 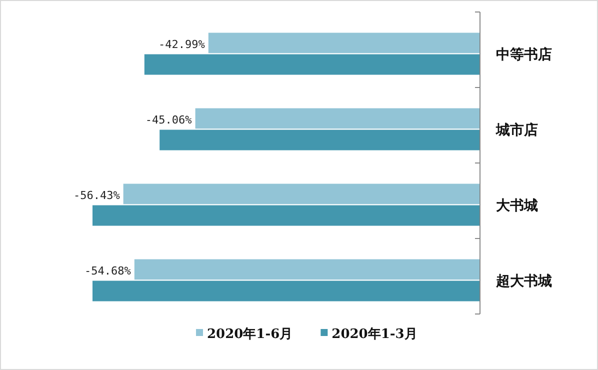 I want to click on legend-label: 2020年1-6月, so click(x=250, y=334).